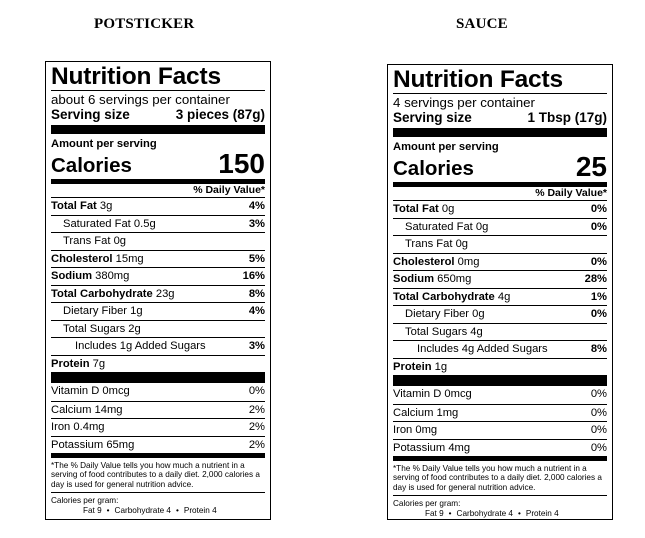 This screenshot has height=538, width=645. Describe the element at coordinates (158, 114) in the screenshot. I see `serving-size: Serving size 3 pieces (87g)` at that location.